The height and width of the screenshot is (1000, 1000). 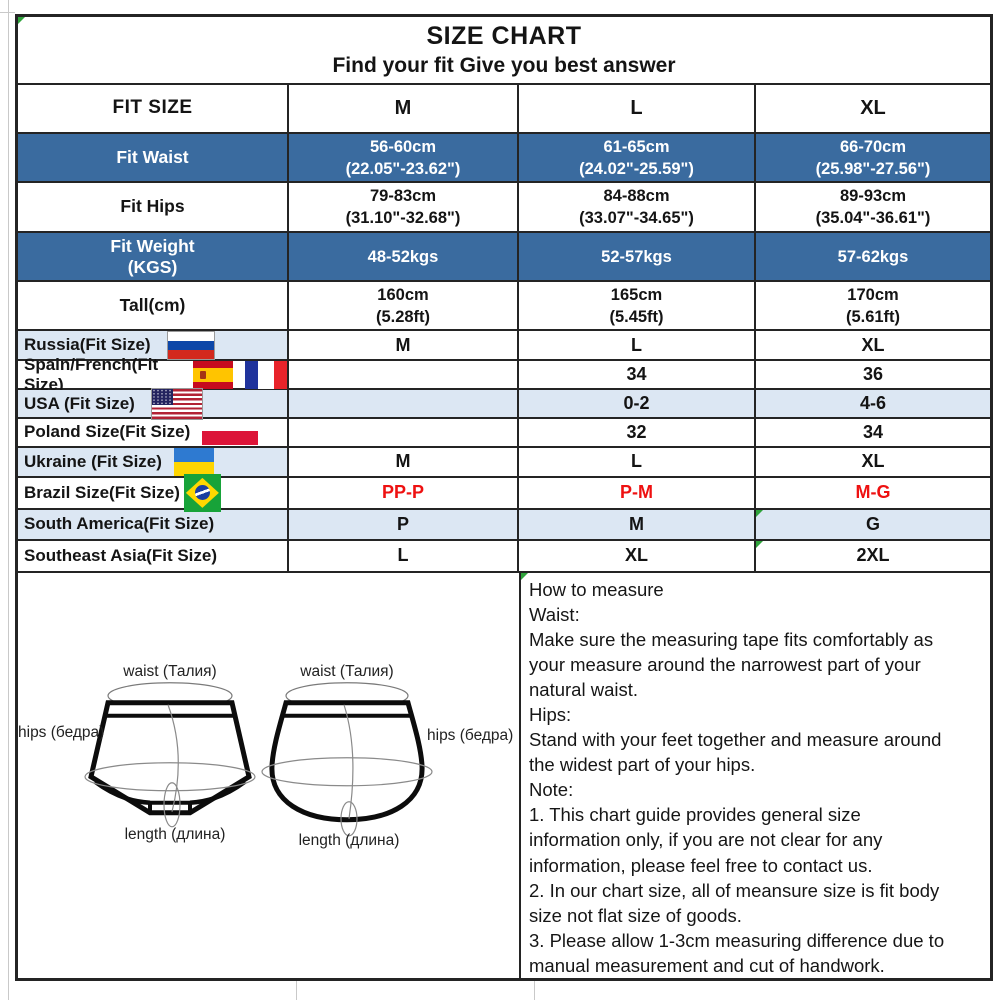 I want to click on label-unit: (KGS), so click(x=152, y=266).